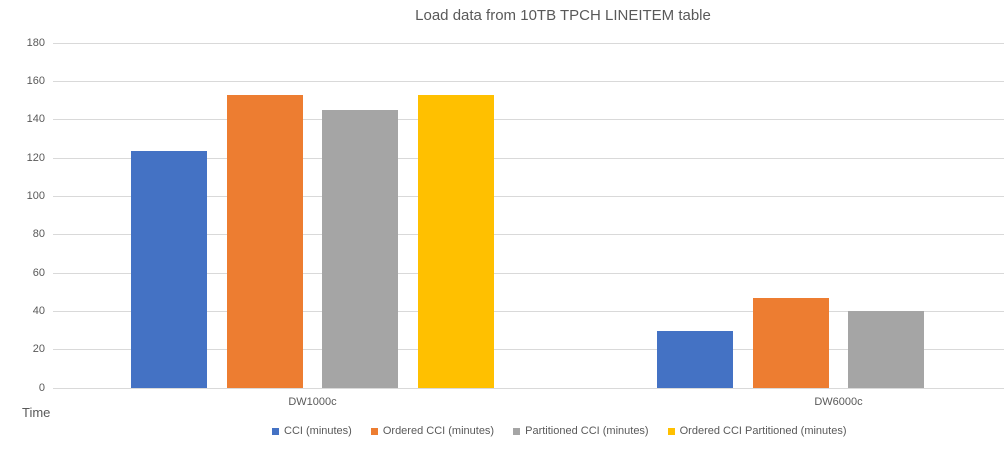 The height and width of the screenshot is (452, 1004). I want to click on bar-DW1000c-partitioned-cci-minutes, so click(360, 249).